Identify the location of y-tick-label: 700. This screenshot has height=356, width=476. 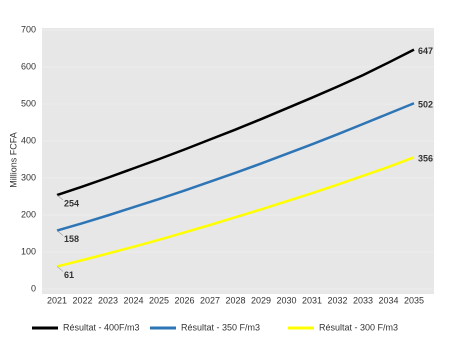
(28, 29).